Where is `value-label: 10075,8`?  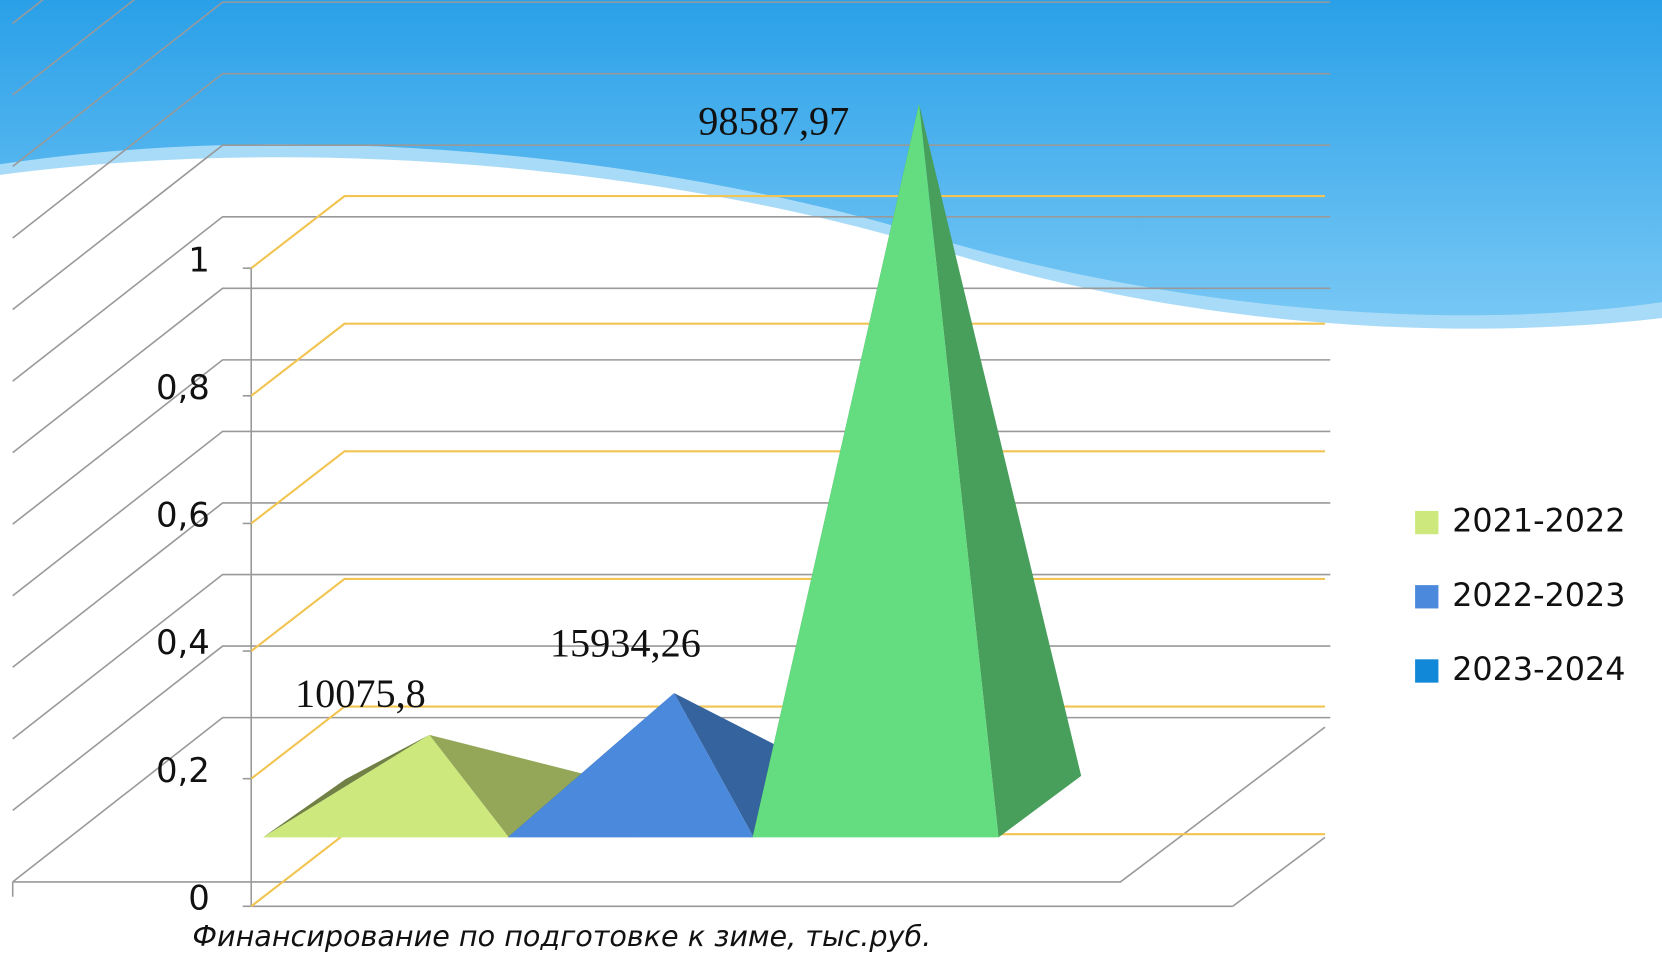
value-label: 10075,8 is located at coordinates (360, 693).